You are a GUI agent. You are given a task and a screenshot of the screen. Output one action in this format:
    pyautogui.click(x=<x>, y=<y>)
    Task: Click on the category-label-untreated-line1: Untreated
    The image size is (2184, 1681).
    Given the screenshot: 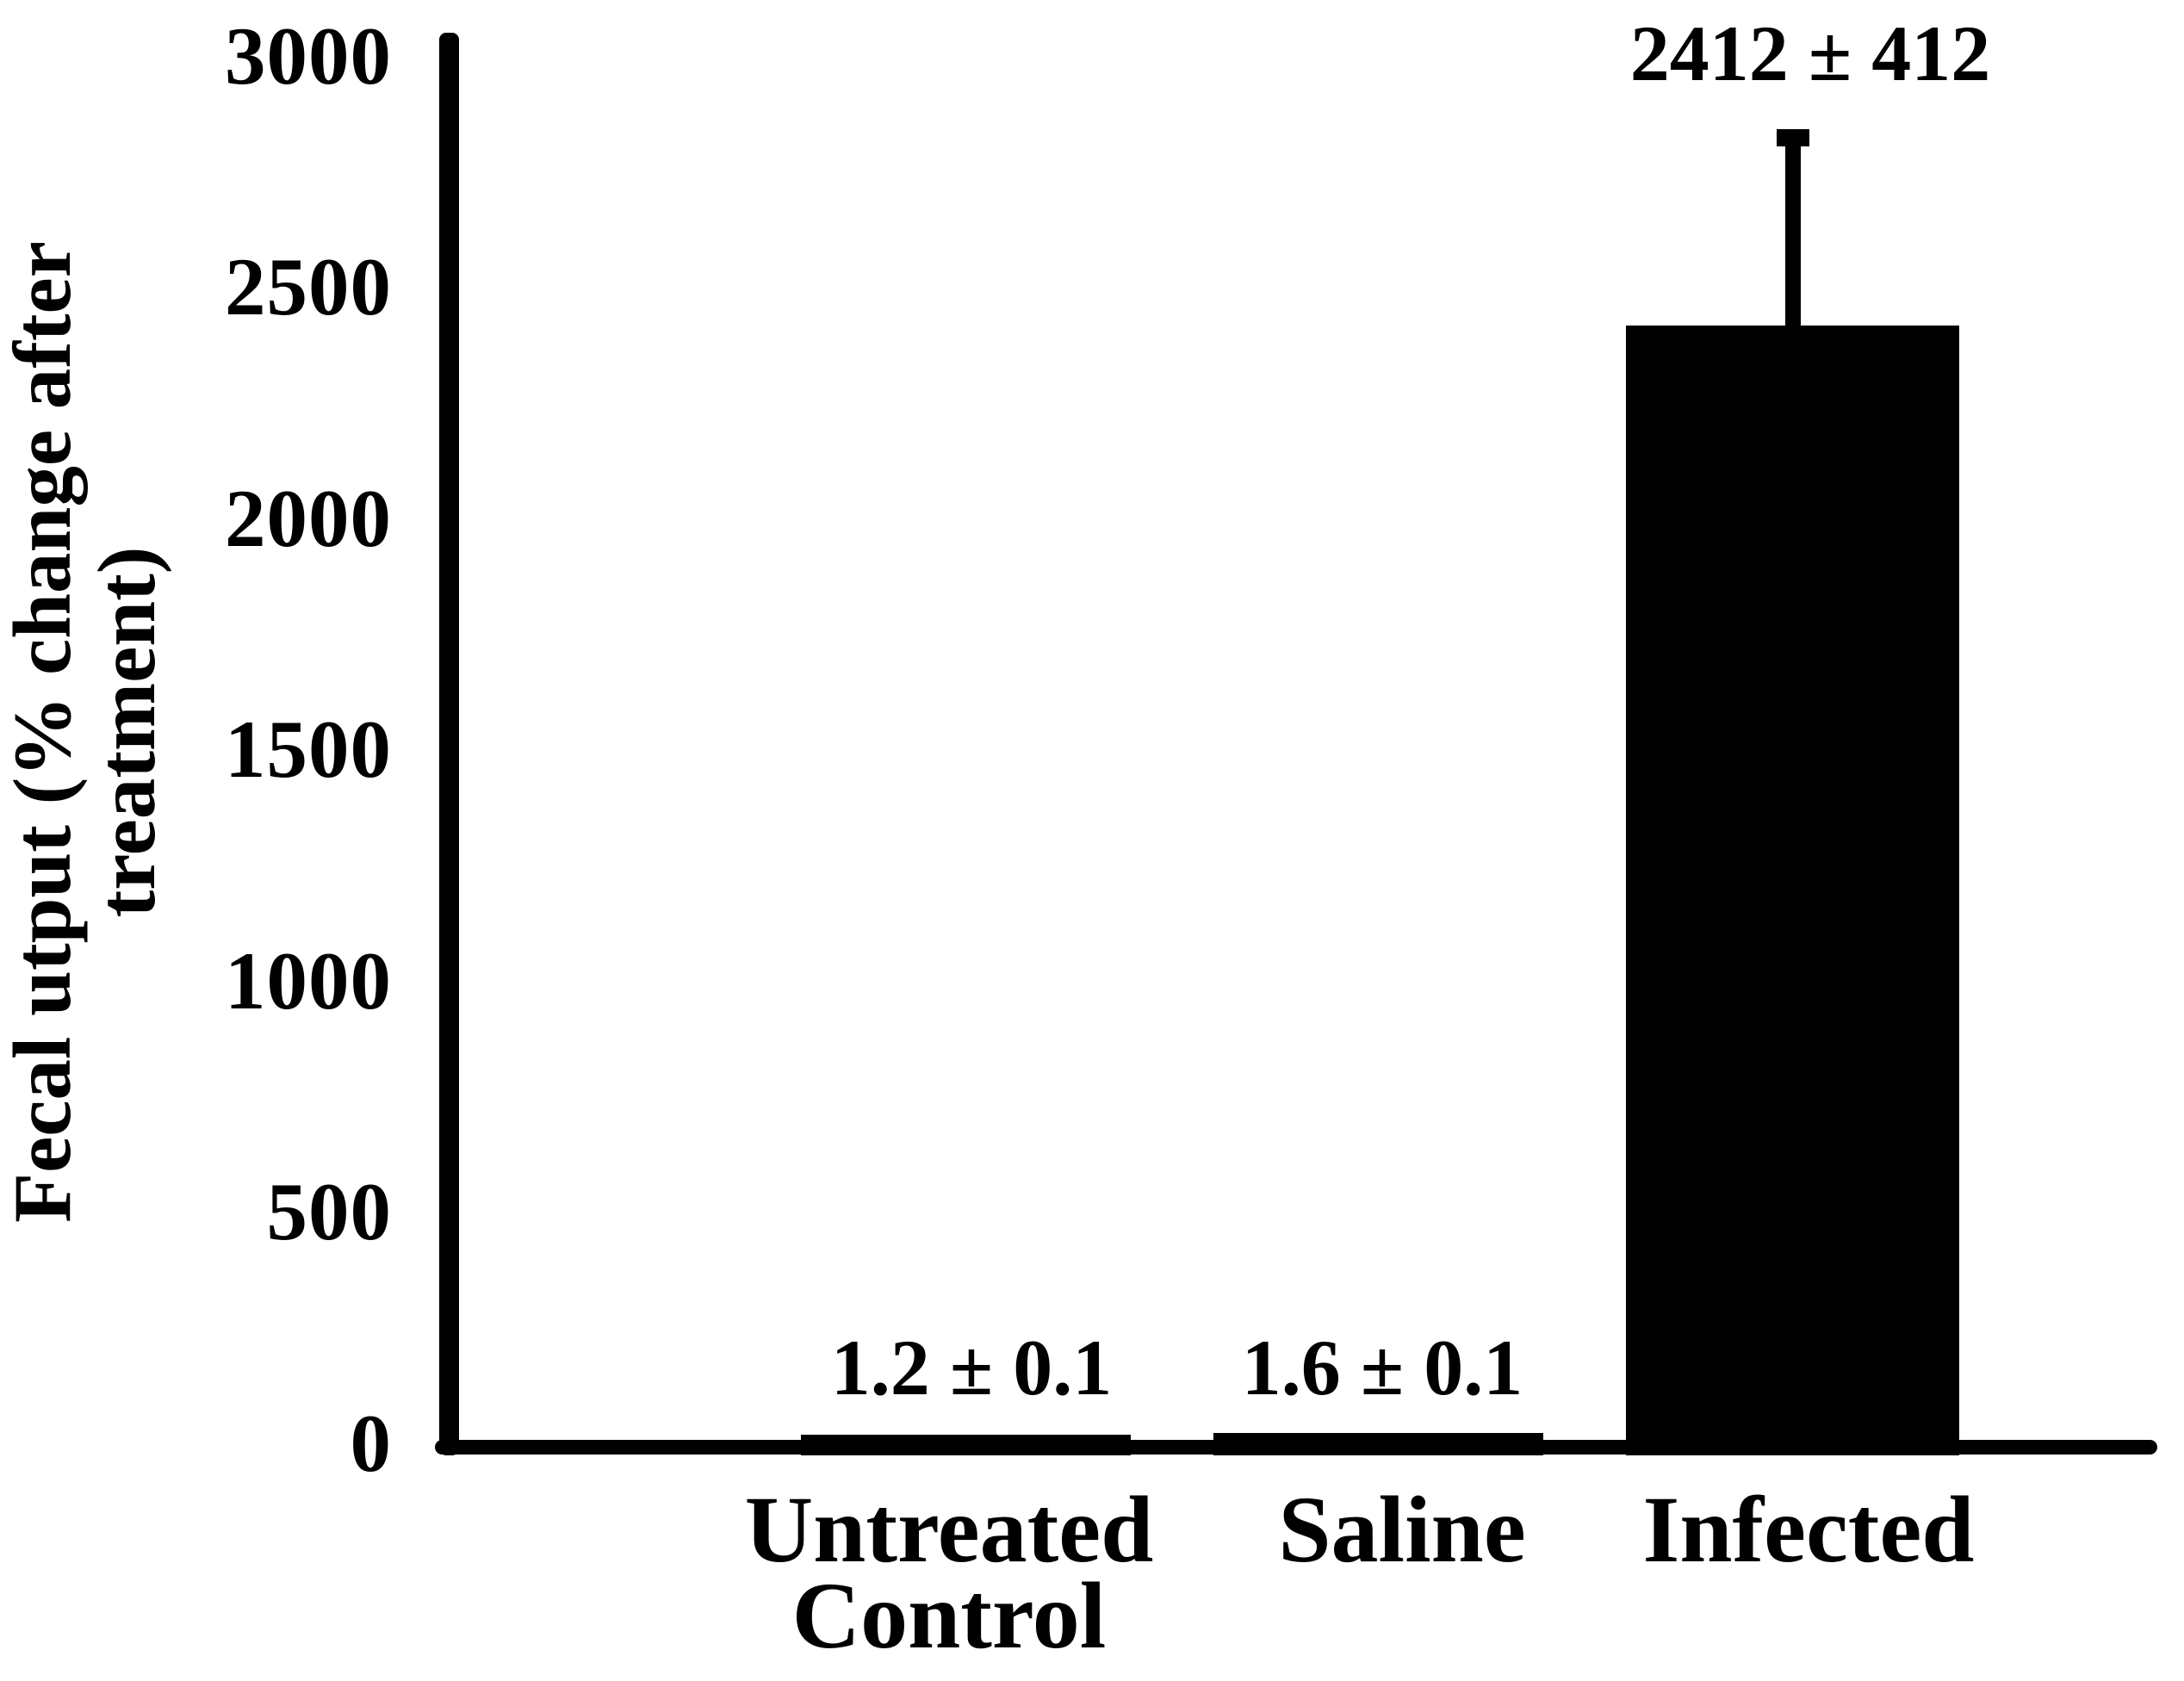 What is the action you would take?
    pyautogui.click(x=949, y=1529)
    